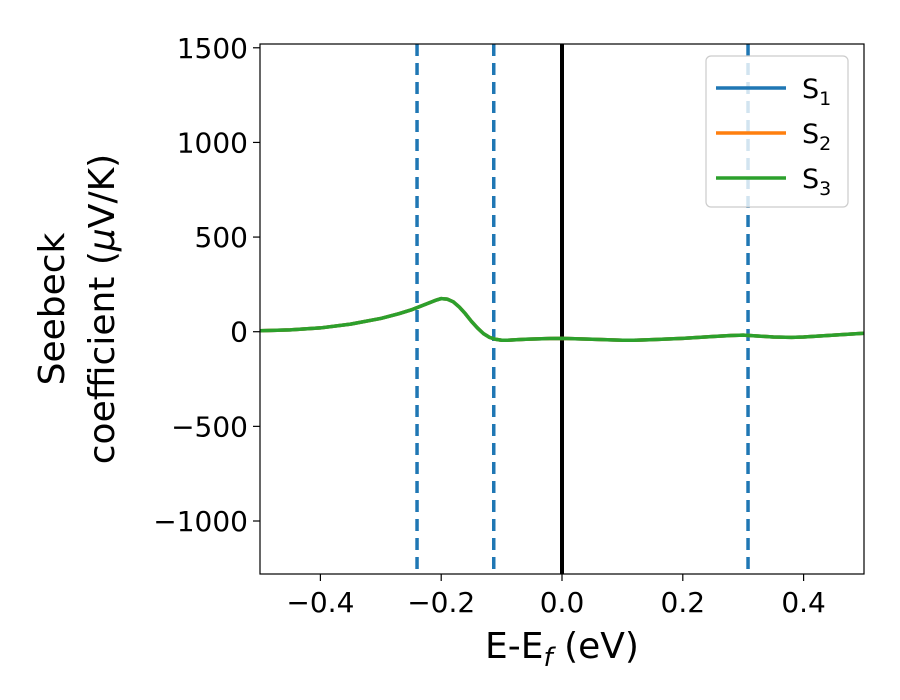  Describe the element at coordinates (52, 308) in the screenshot. I see `y-axis-label-line-1: Seebeck` at that location.